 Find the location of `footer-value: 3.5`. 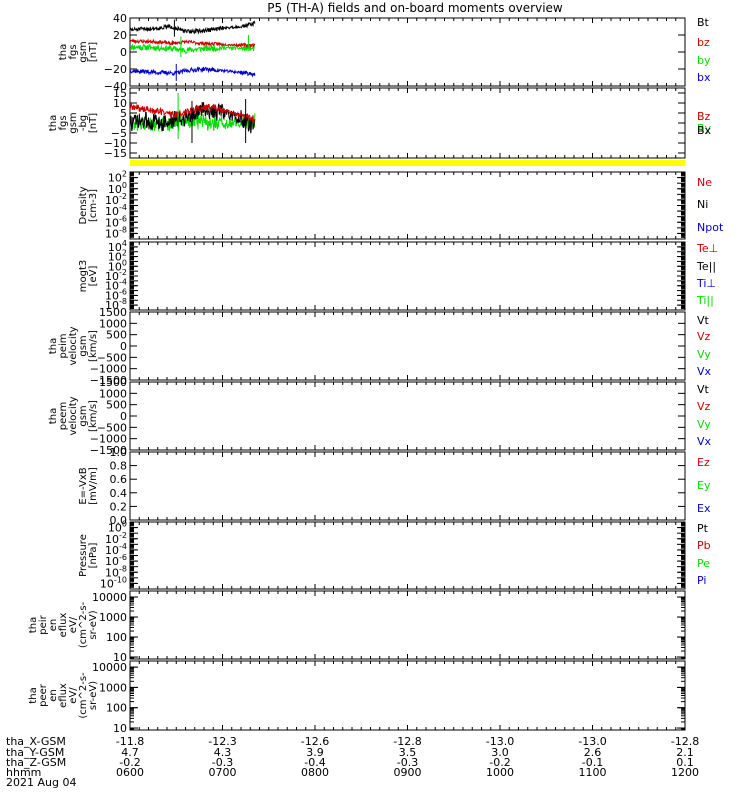

footer-value: 3.5 is located at coordinates (408, 752).